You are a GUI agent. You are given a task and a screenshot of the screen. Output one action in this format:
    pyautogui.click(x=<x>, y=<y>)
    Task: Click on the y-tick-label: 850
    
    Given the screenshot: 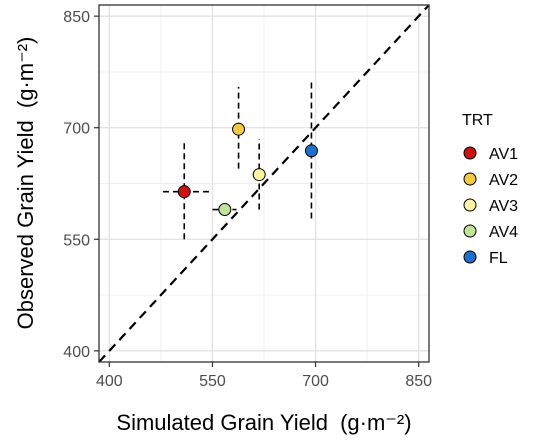 What is the action you would take?
    pyautogui.click(x=76, y=17)
    